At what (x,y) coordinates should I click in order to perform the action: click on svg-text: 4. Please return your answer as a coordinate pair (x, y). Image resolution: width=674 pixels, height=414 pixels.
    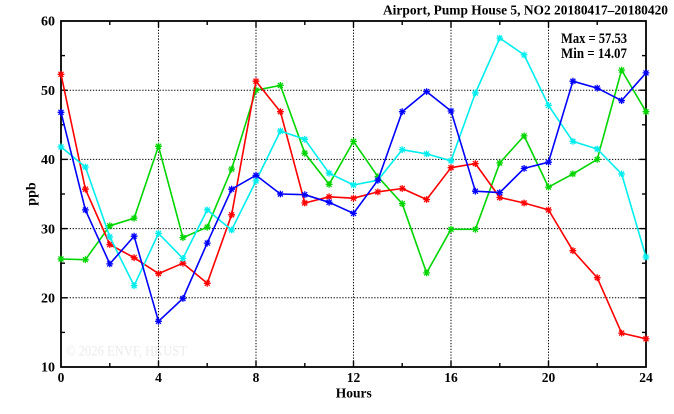
    Looking at the image, I should click on (158, 377).